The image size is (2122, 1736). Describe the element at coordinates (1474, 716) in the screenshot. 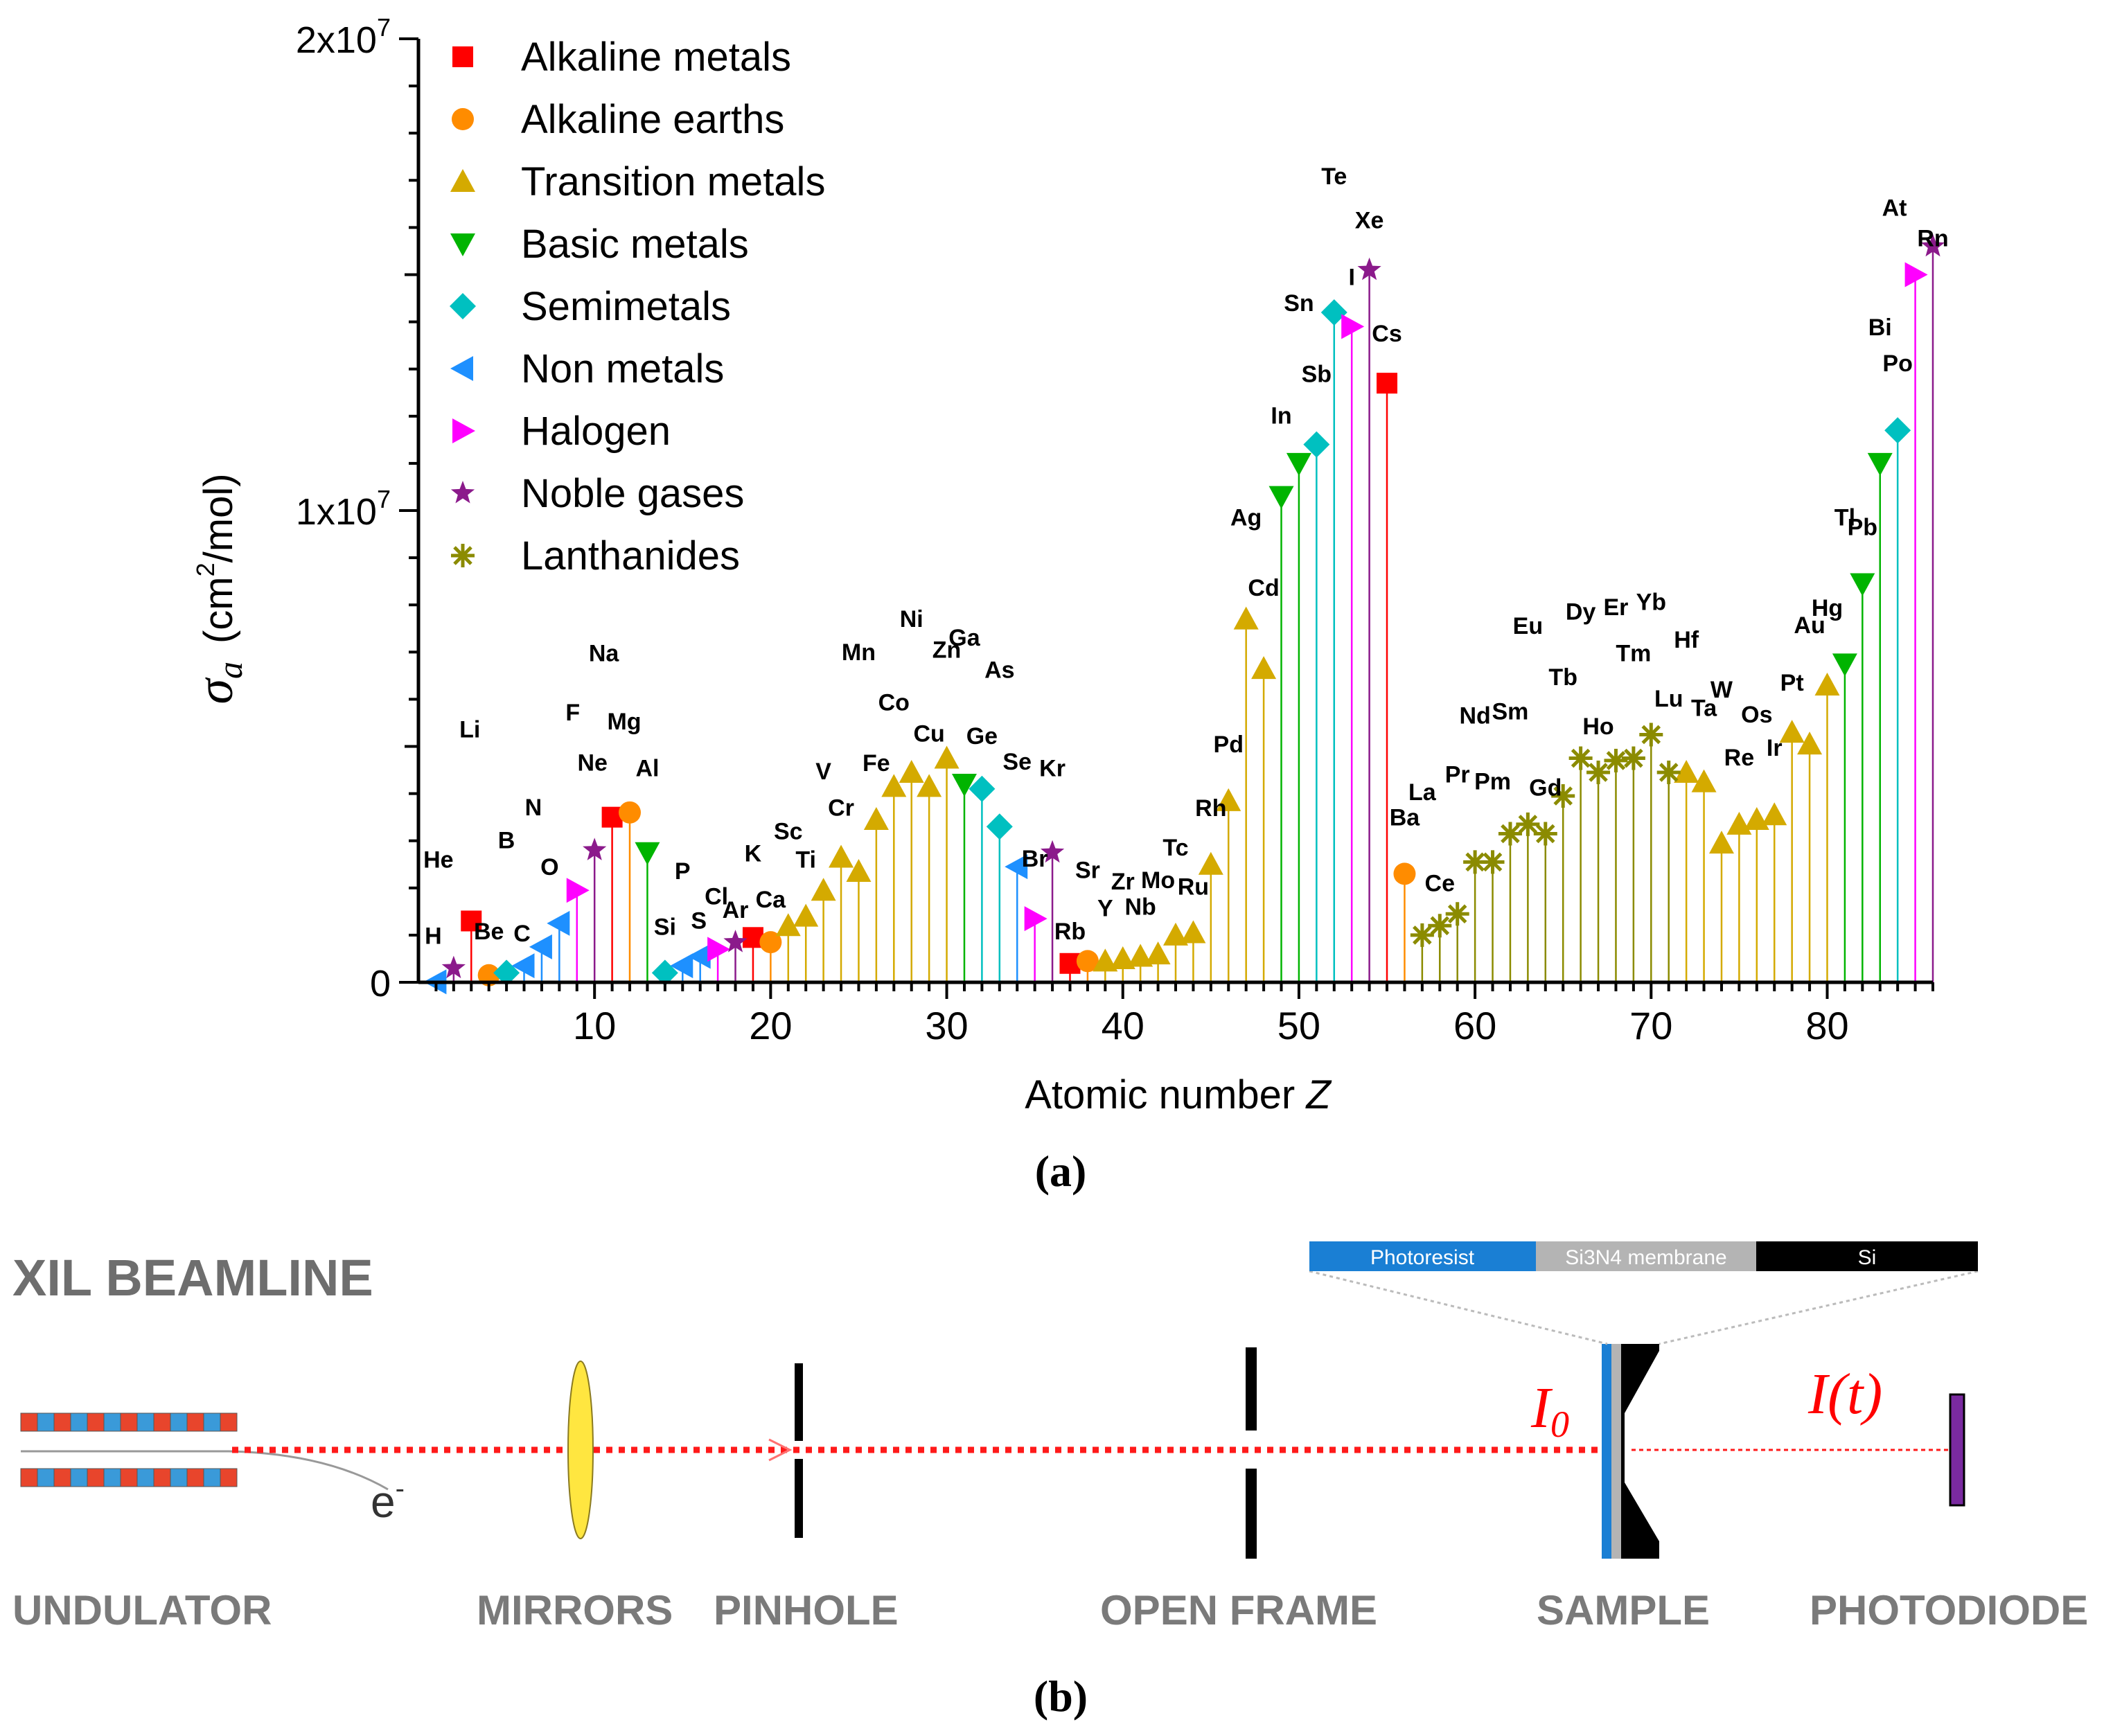

I see `element-label-Nd: Nd` at that location.